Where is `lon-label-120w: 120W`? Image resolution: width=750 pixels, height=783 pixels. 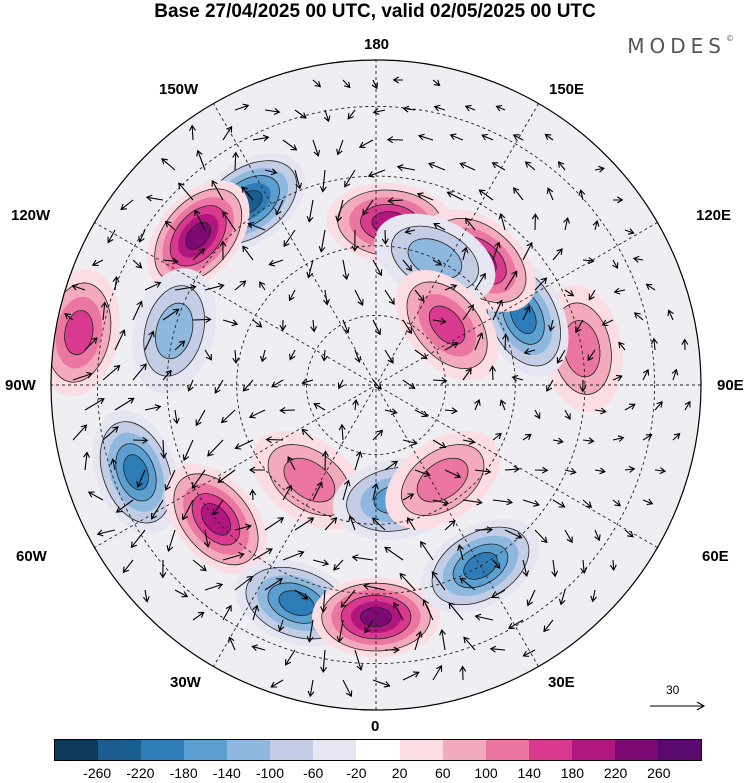 lon-label-120w: 120W is located at coordinates (31, 215).